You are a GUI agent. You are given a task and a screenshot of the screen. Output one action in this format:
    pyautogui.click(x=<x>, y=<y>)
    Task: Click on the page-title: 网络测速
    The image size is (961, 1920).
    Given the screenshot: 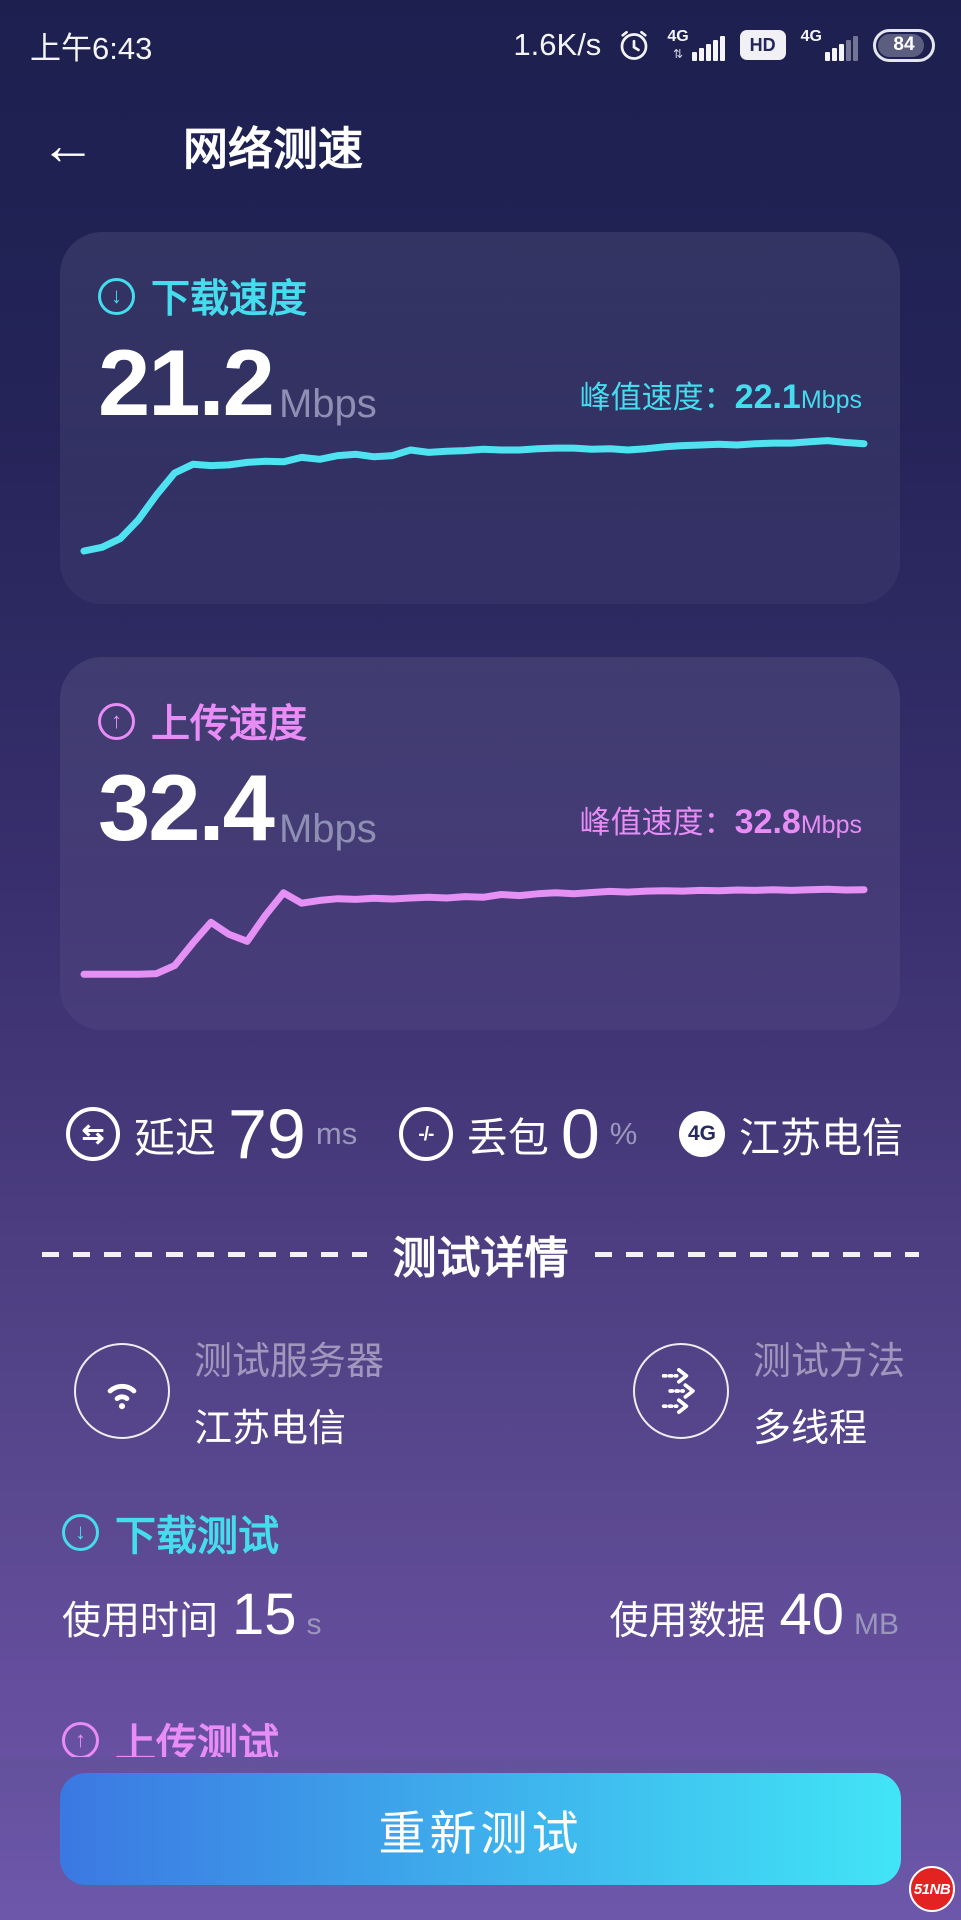 What is the action you would take?
    pyautogui.click(x=273, y=149)
    